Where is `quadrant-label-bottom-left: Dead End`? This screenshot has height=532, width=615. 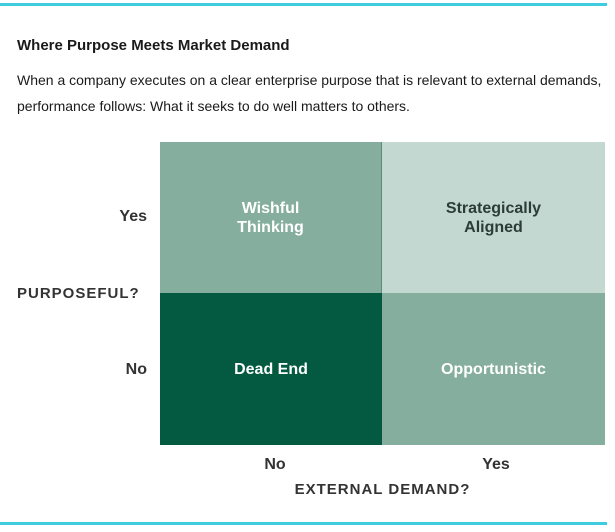
quadrant-label-bottom-left: Dead End is located at coordinates (271, 369).